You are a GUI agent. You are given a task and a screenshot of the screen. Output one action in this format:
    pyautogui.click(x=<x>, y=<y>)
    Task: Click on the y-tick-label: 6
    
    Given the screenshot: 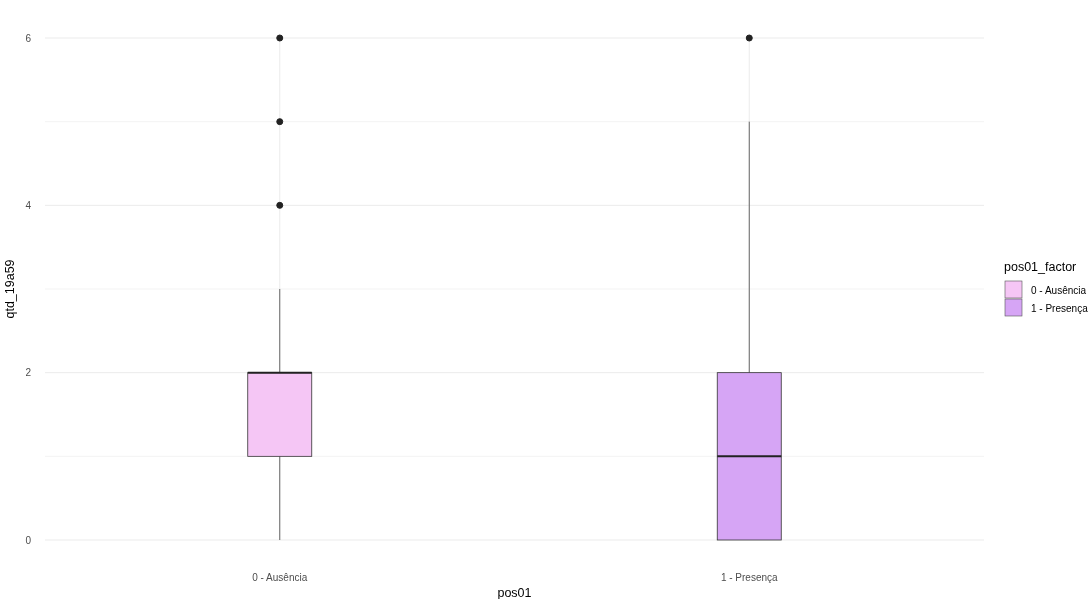 What is the action you would take?
    pyautogui.click(x=28, y=38)
    